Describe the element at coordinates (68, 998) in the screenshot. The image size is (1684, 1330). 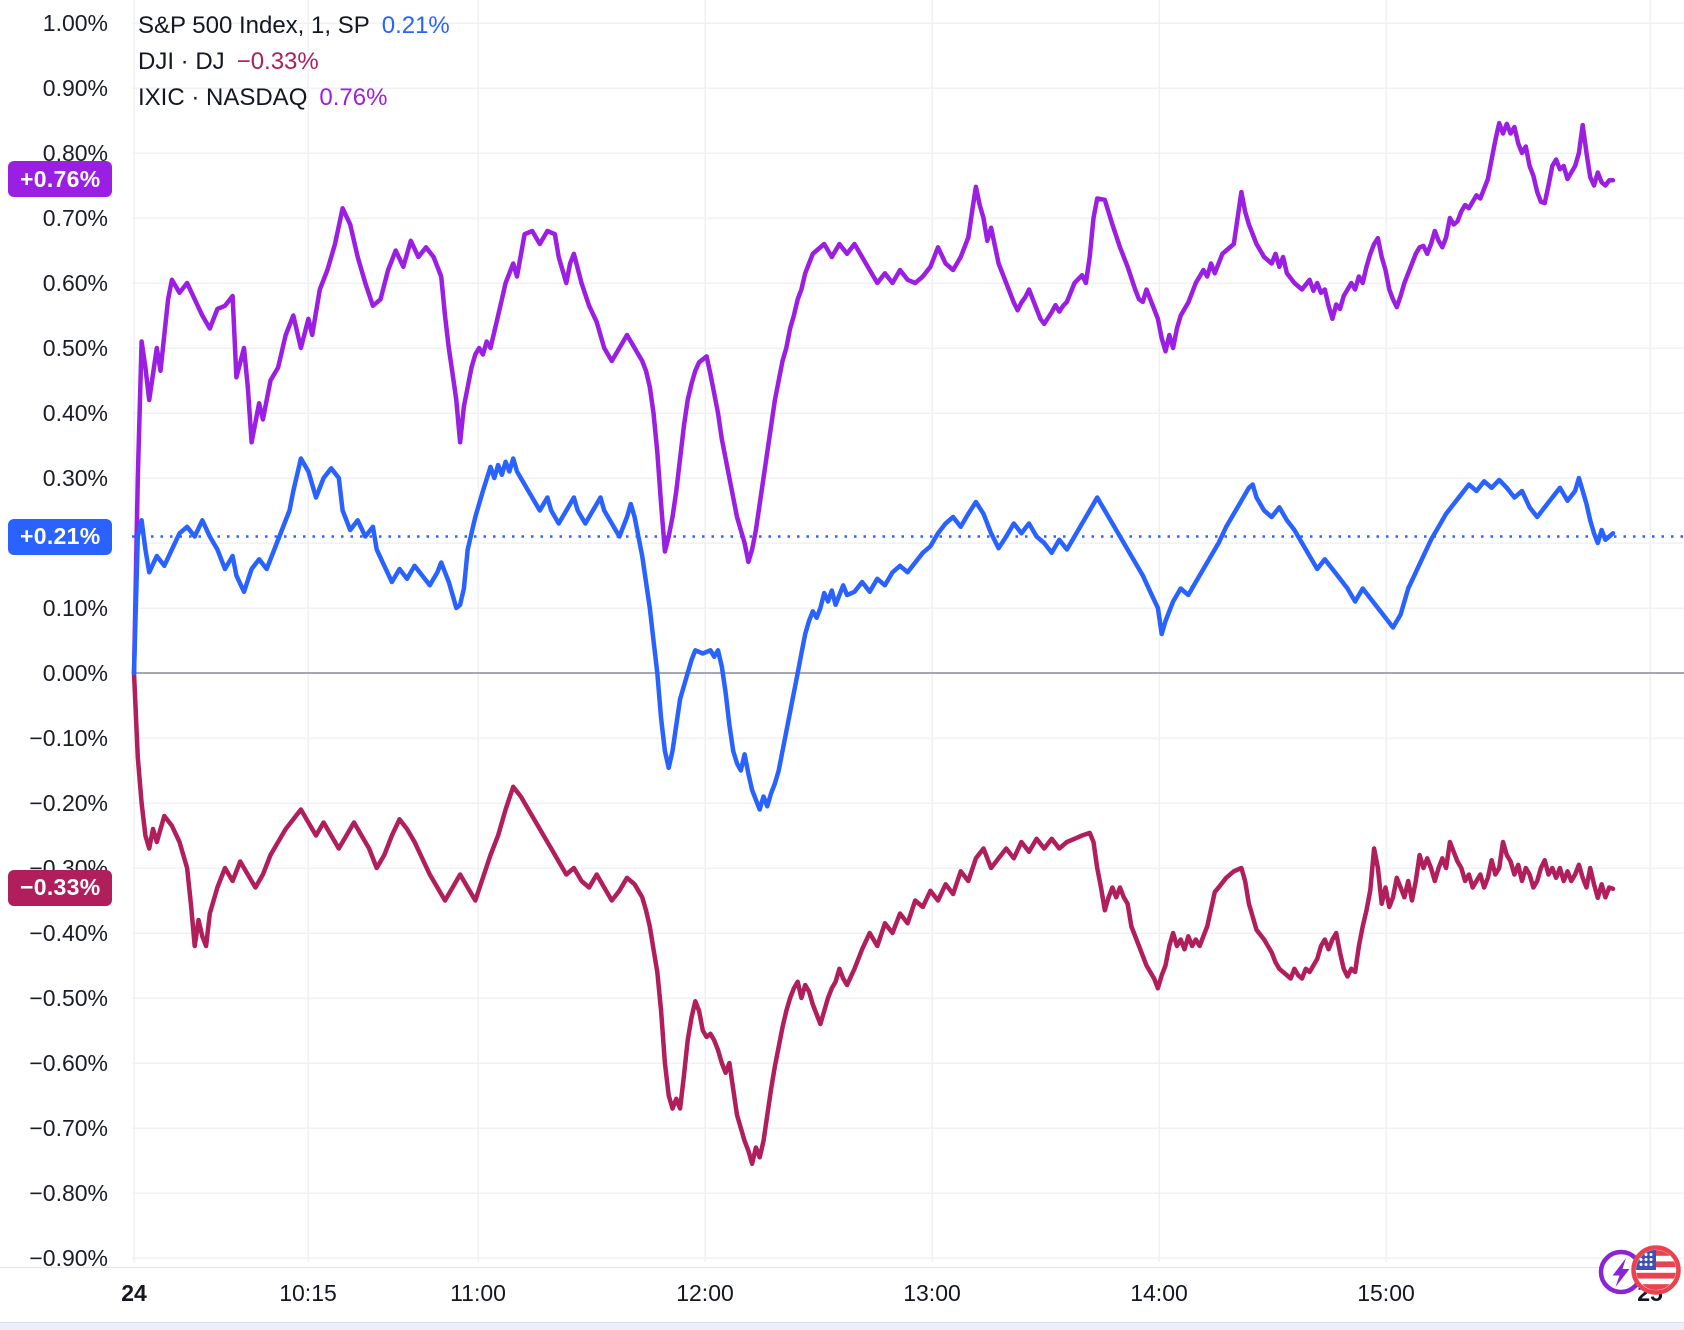
I see `y-axis-label: −0.50%` at that location.